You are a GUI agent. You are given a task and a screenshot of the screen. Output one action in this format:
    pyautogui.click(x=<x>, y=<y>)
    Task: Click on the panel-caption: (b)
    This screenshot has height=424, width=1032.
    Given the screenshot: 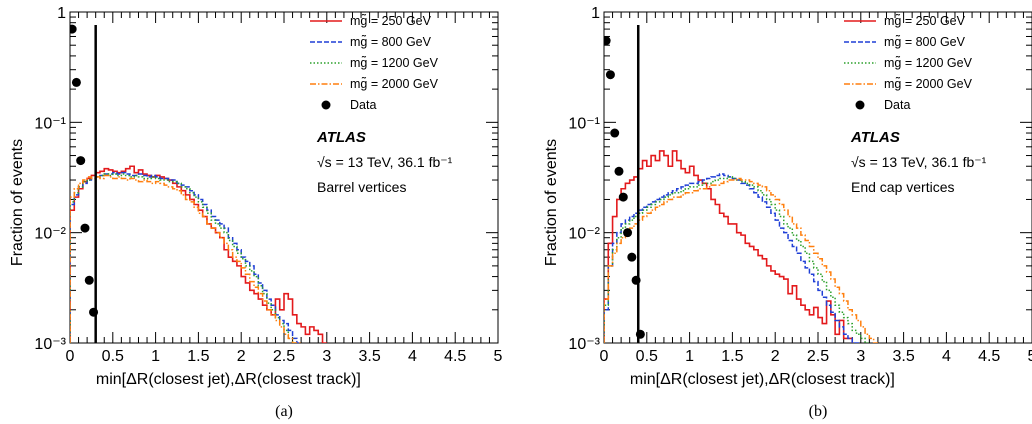 What is the action you would take?
    pyautogui.click(x=818, y=411)
    